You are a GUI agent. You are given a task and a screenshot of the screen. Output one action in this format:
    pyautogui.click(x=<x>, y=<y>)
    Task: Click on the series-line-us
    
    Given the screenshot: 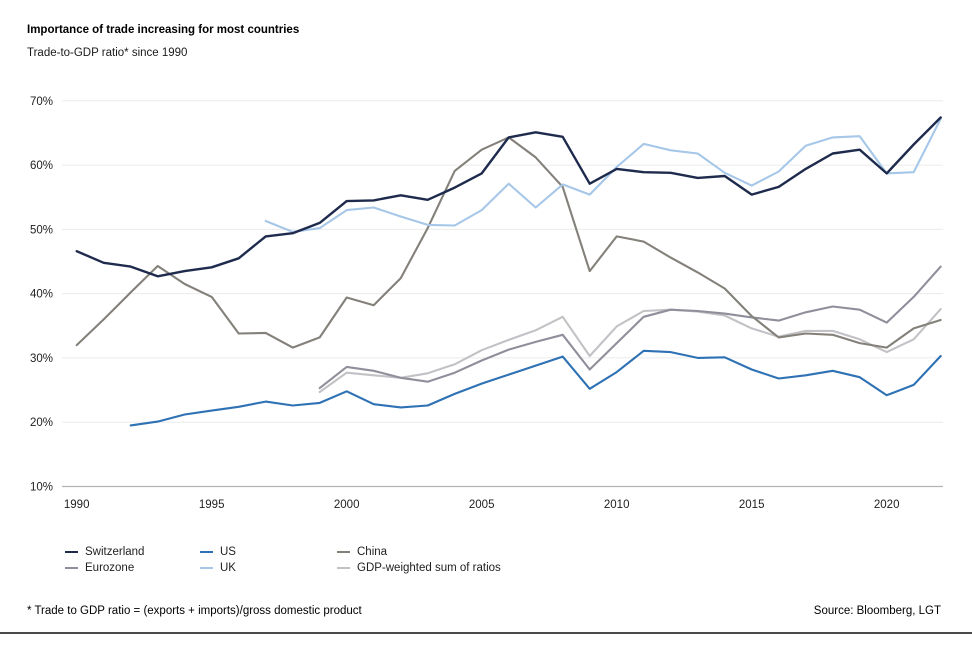 What is the action you would take?
    pyautogui.click(x=535, y=388)
    